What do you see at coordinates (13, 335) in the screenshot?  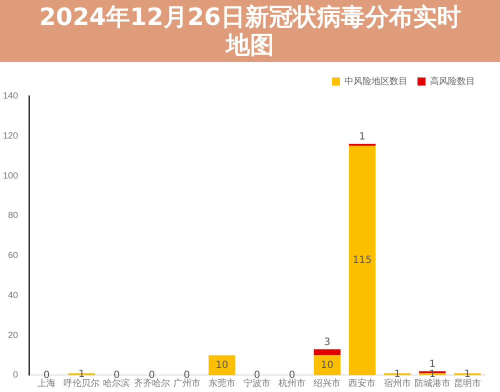 I see `y-tick-label: 20` at bounding box center [13, 335].